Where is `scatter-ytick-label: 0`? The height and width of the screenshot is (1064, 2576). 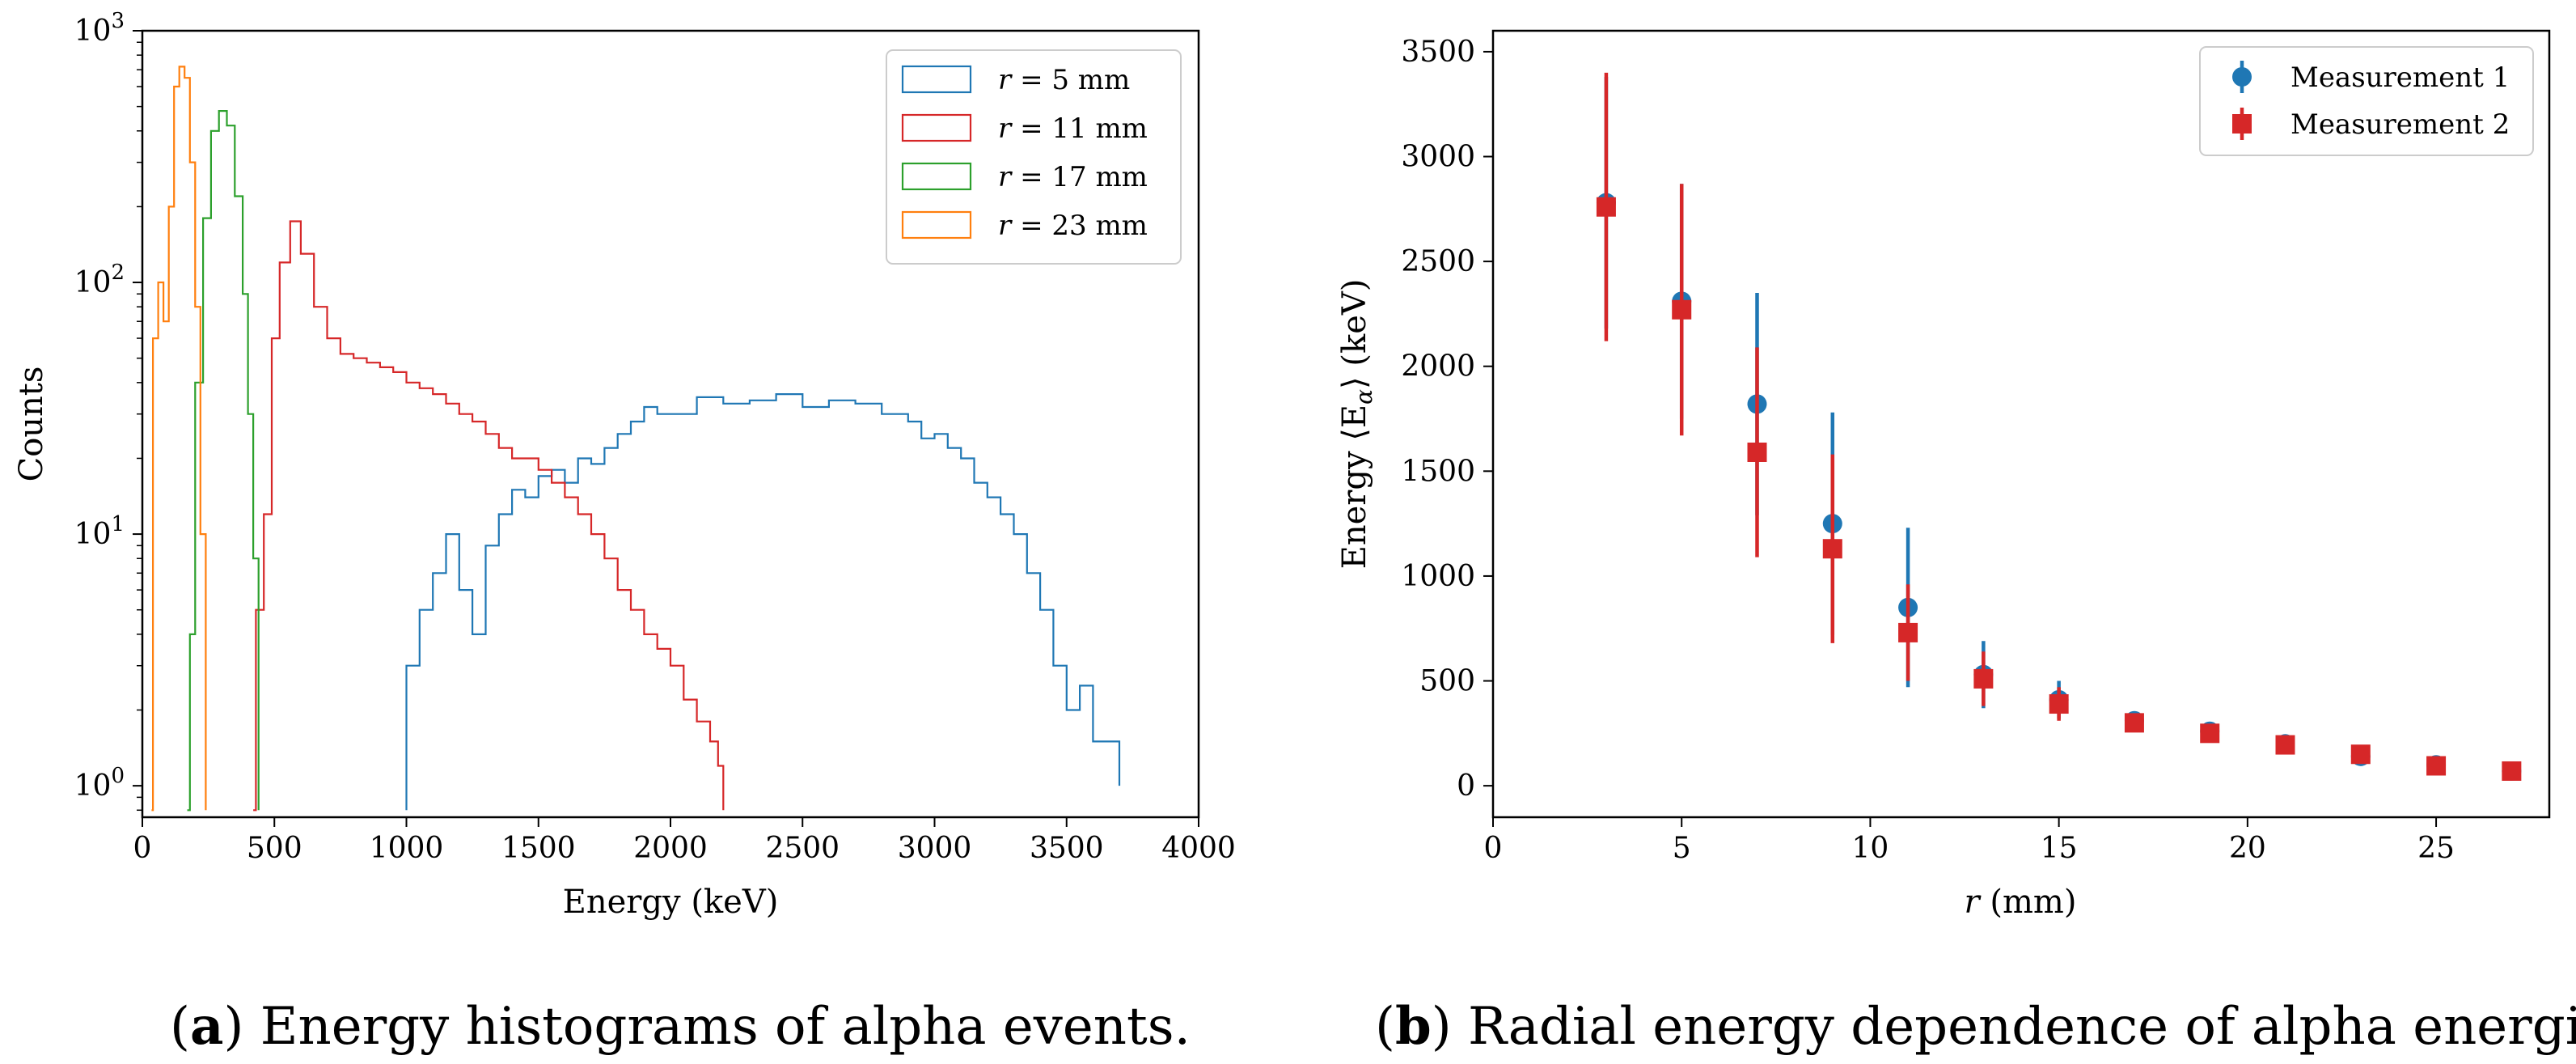
scatter-ytick-label: 0 is located at coordinates (1466, 786).